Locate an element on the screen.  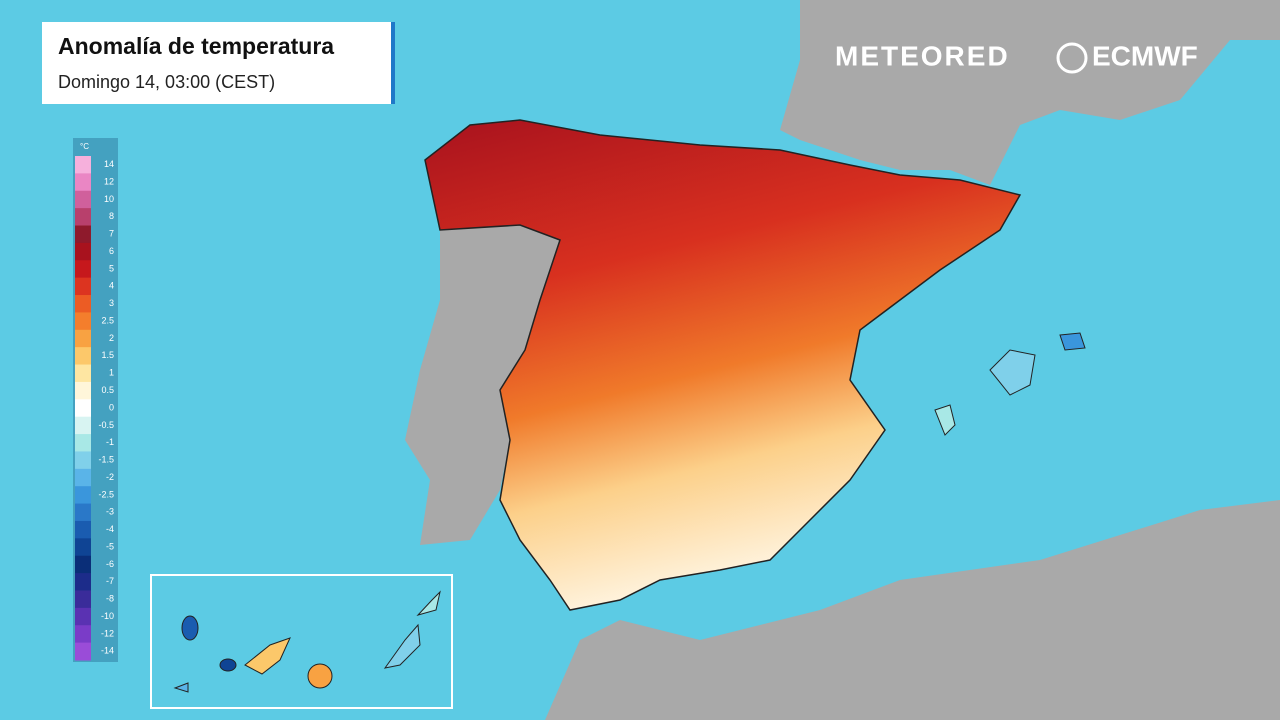
legend-label: 4 is located at coordinates (111, 286).